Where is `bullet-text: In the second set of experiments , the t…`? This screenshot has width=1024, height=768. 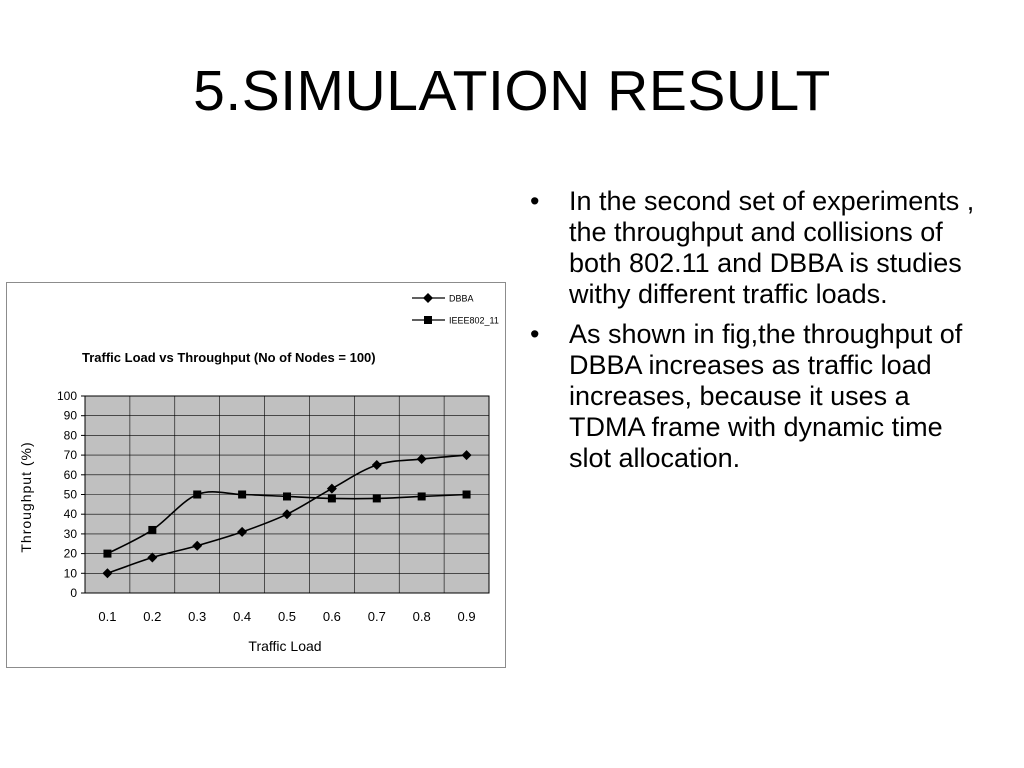 bullet-text: In the second set of experiments , the t… is located at coordinates (772, 247).